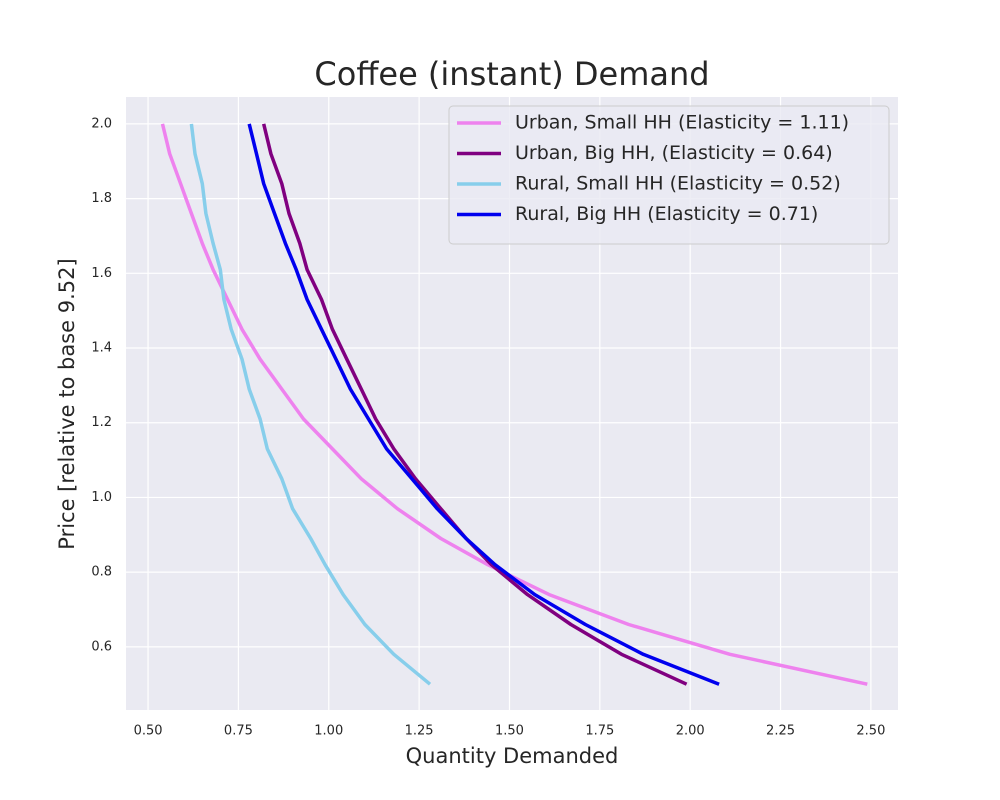  What do you see at coordinates (674, 153) in the screenshot?
I see `legend-label: Urban, Big HH, (Elasticity = 0.64)` at bounding box center [674, 153].